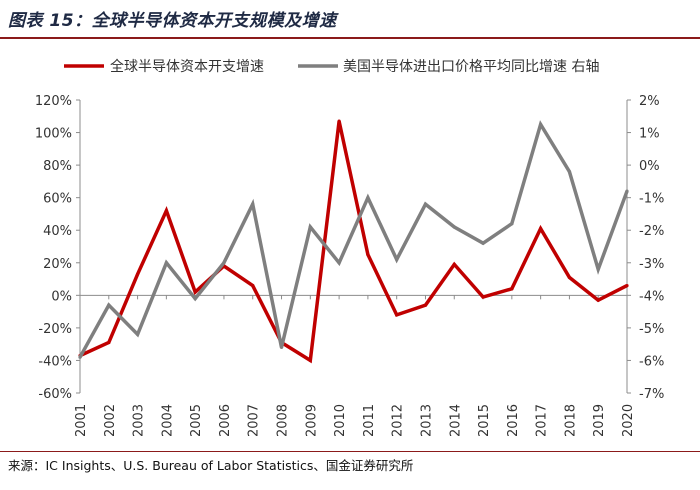 This screenshot has height=490, width=700. Describe the element at coordinates (254, 420) in the screenshot. I see `x-tick-label: 2007` at that location.